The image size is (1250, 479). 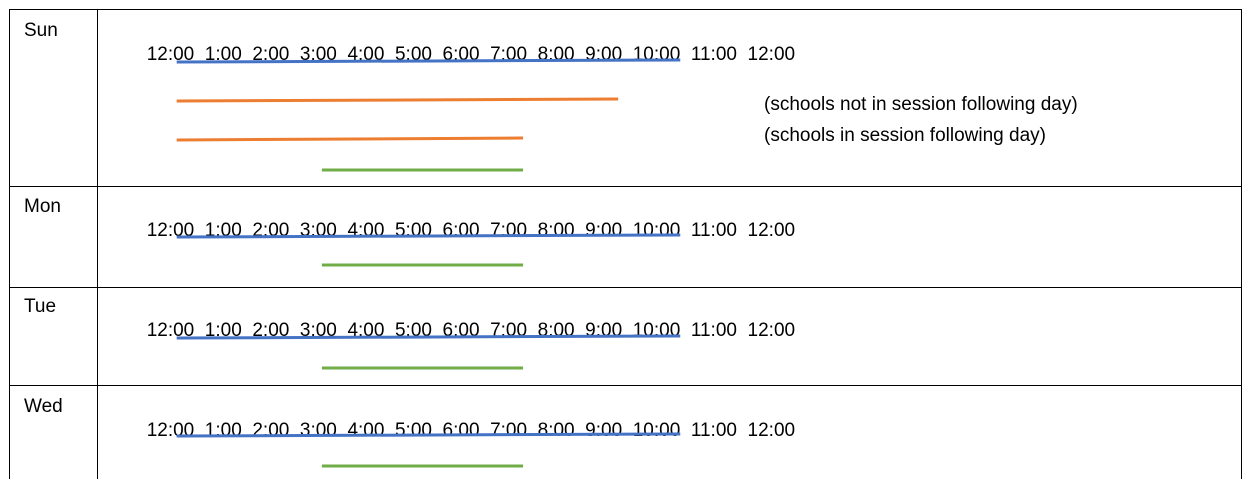 What do you see at coordinates (1241, 244) in the screenshot?
I see `table-border-right` at bounding box center [1241, 244].